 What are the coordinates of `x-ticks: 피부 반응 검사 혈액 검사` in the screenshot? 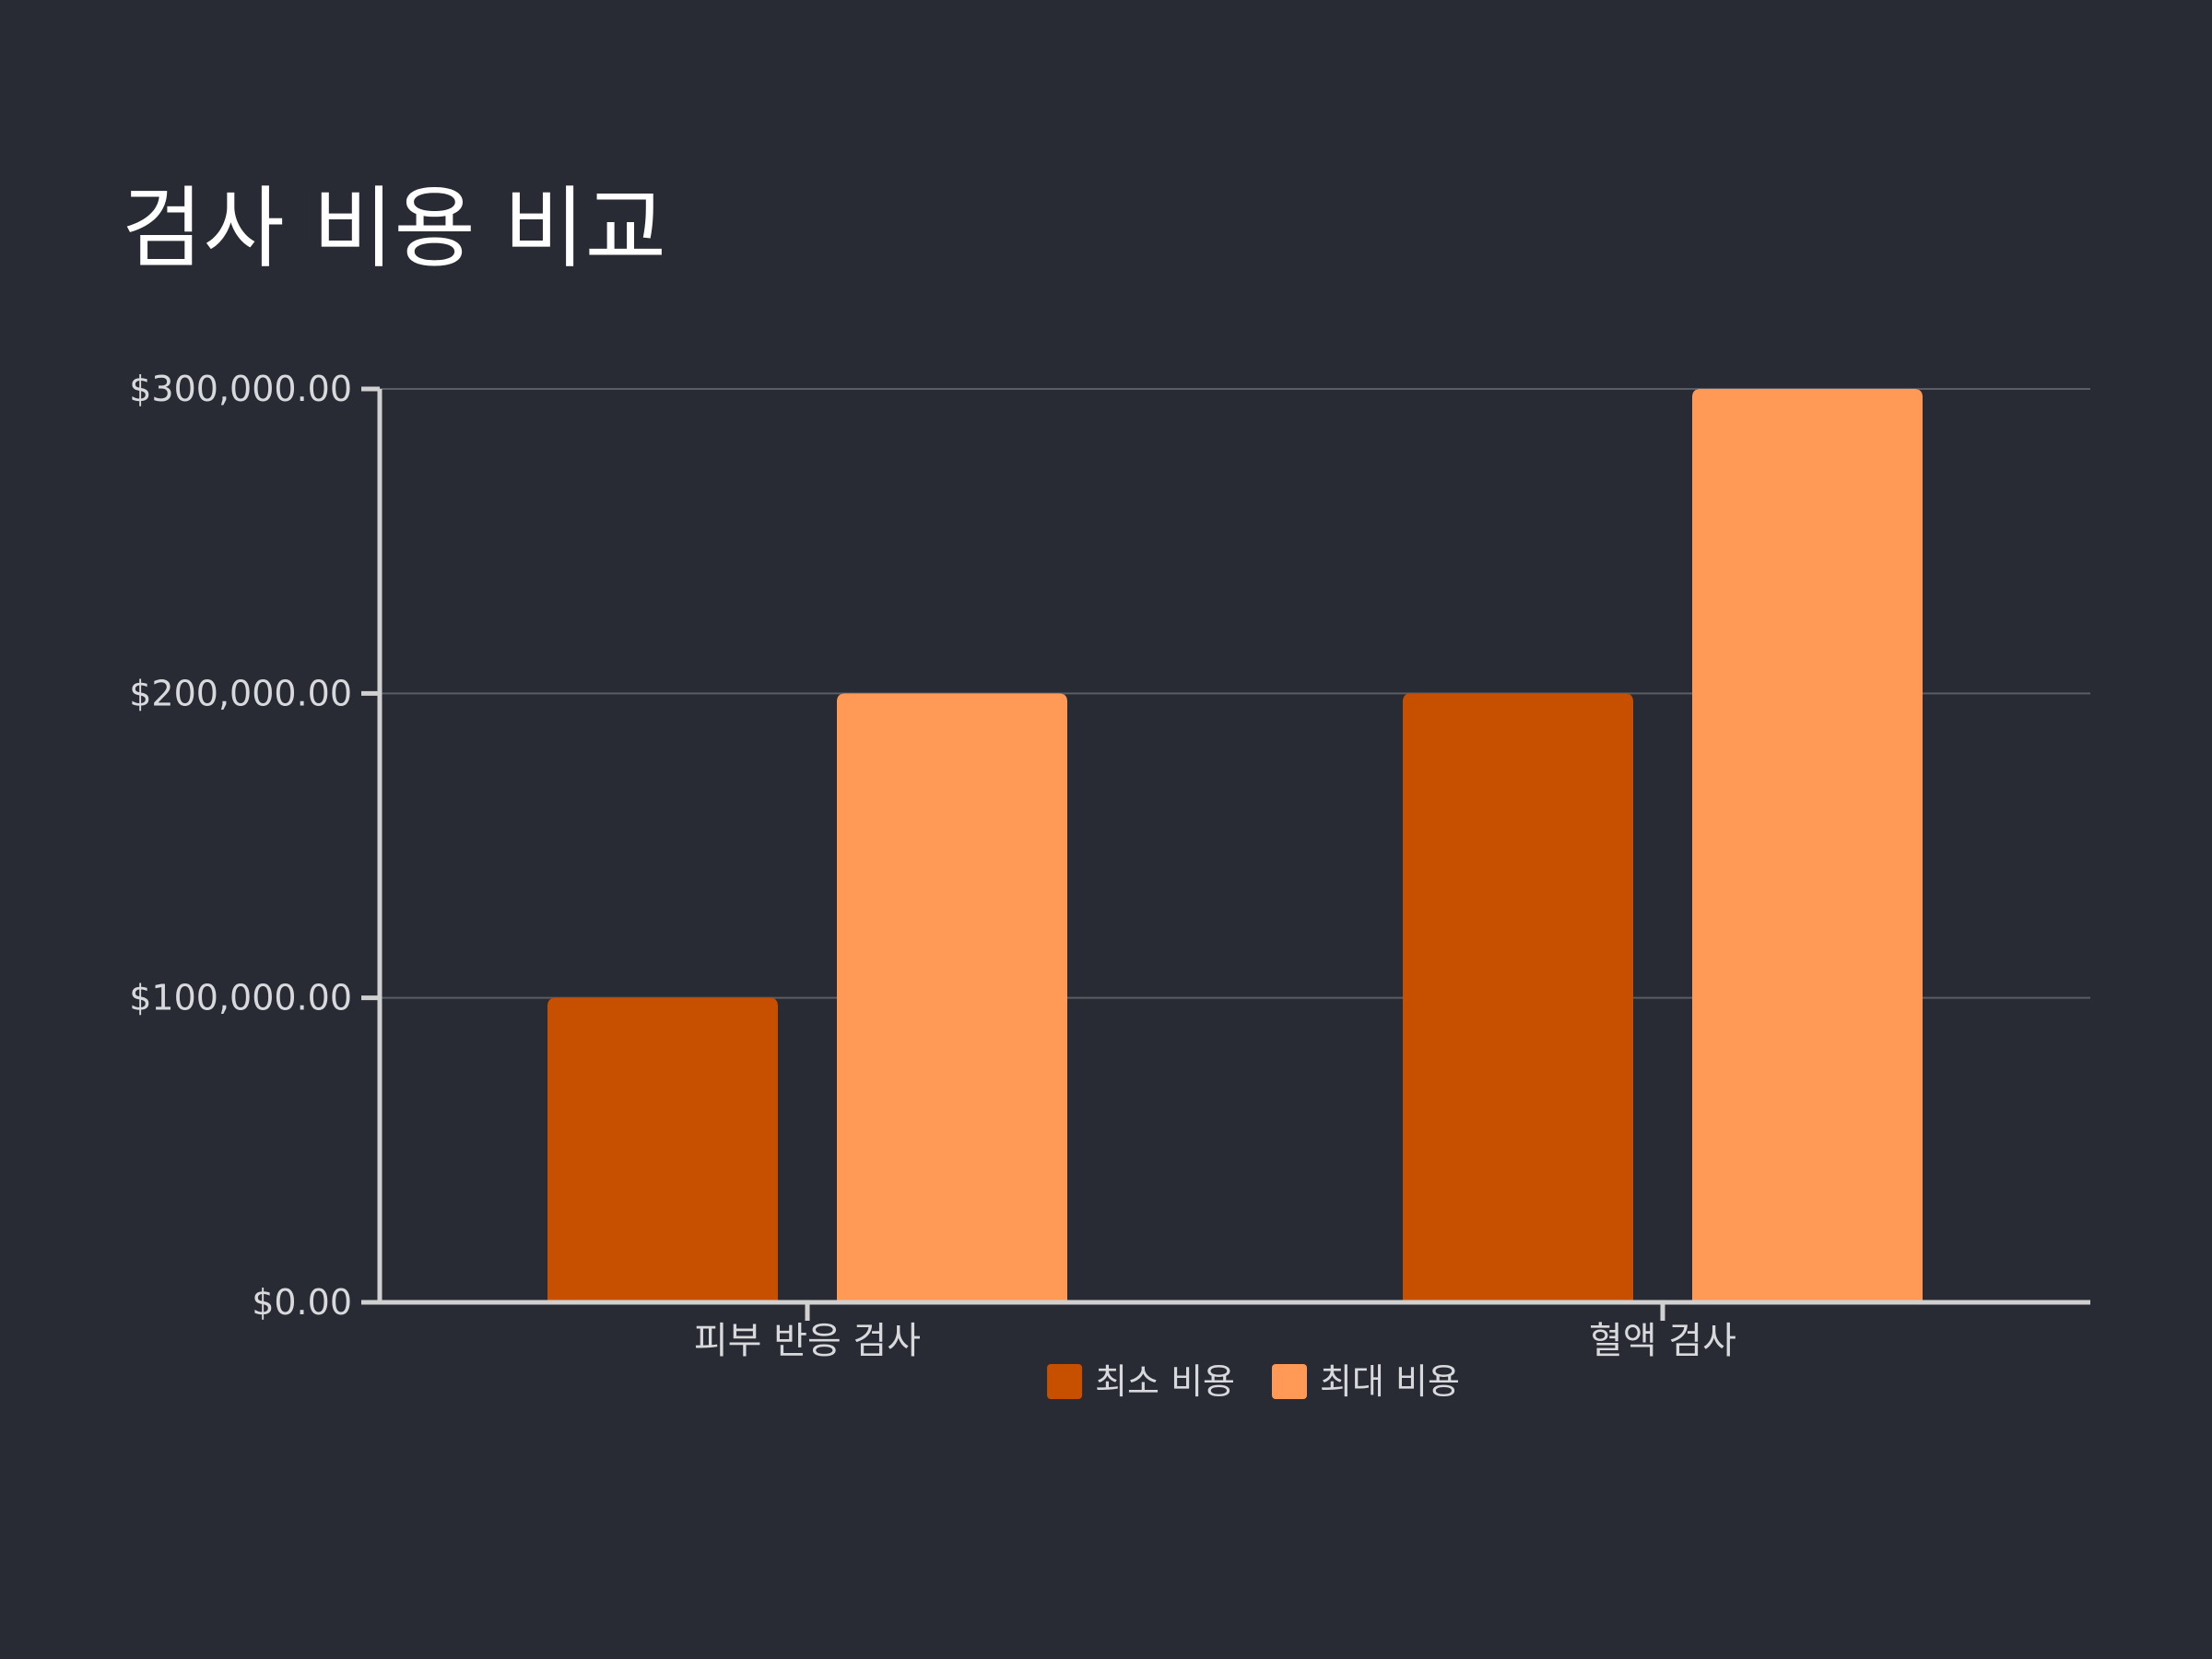 It's located at (1215, 1332).